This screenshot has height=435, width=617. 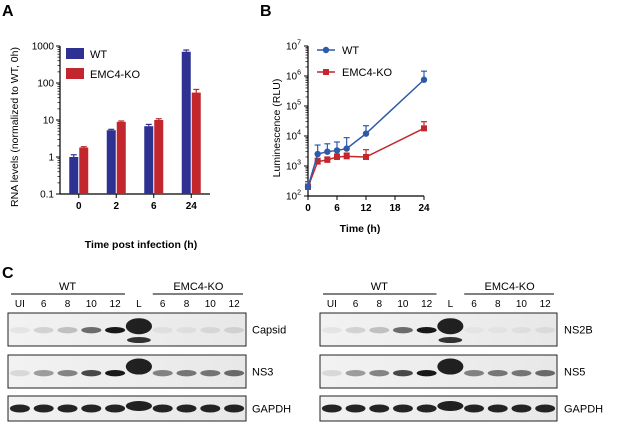 I want to click on chart-a-xtick-label: 2, so click(x=116, y=206).